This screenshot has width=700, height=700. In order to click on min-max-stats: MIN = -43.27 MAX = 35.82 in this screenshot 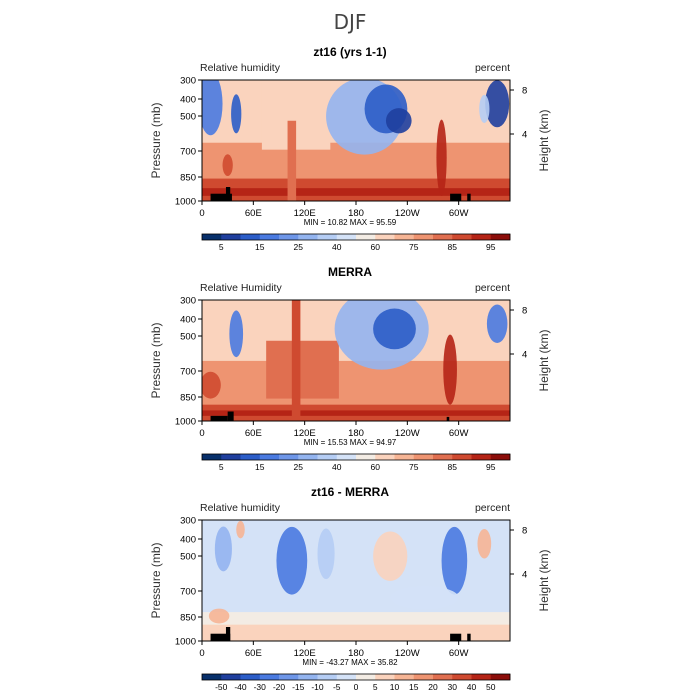, I will do `click(350, 662)`.